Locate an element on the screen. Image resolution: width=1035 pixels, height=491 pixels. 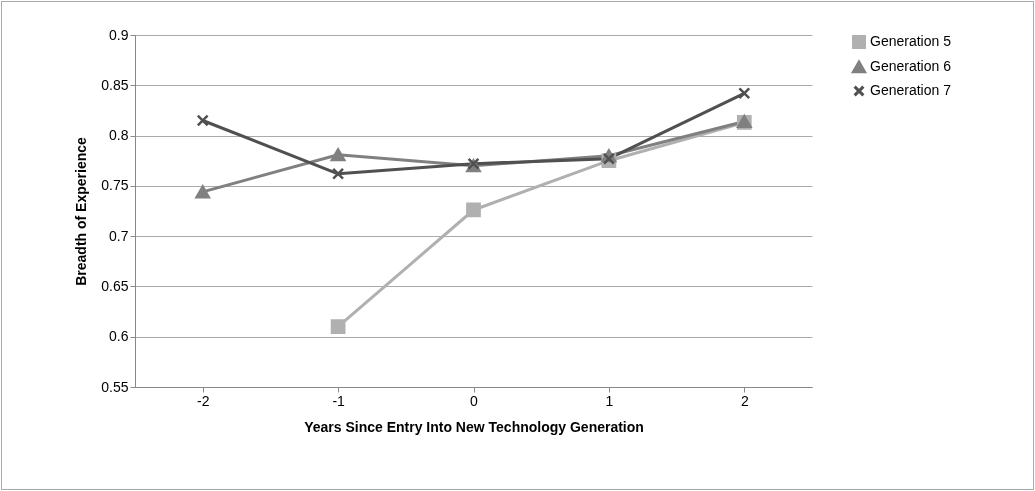
legend-label: Generation 5 is located at coordinates (911, 41).